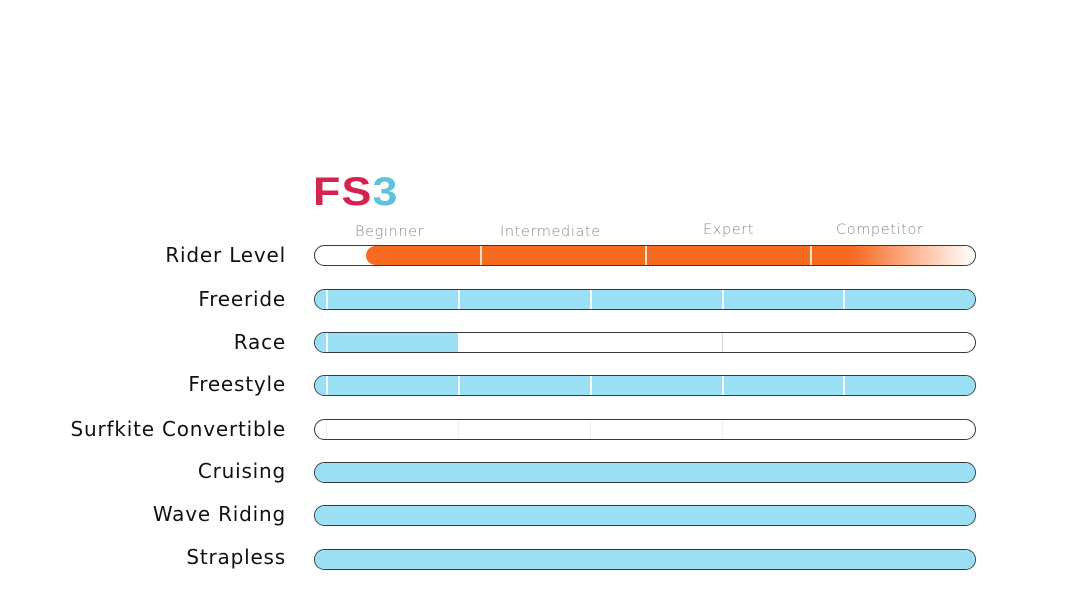  I want to click on row-label-wave-riding: Wave Riding, so click(219, 514).